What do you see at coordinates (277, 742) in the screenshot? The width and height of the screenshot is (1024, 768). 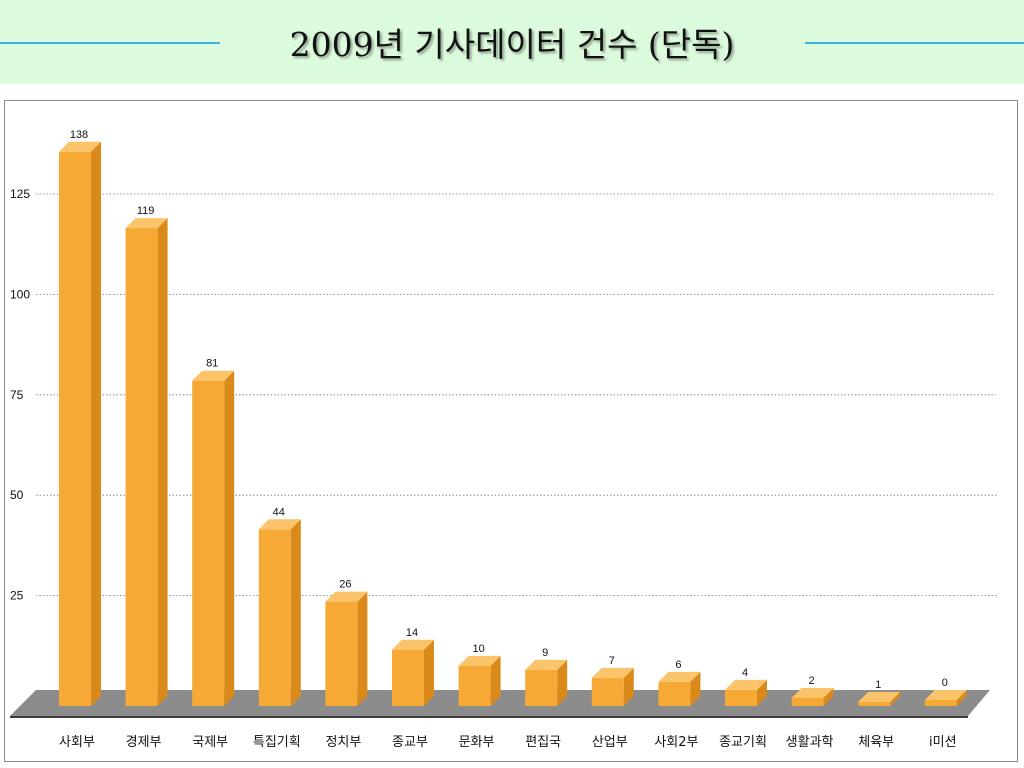 I see `x-category-label: 특집기획` at bounding box center [277, 742].